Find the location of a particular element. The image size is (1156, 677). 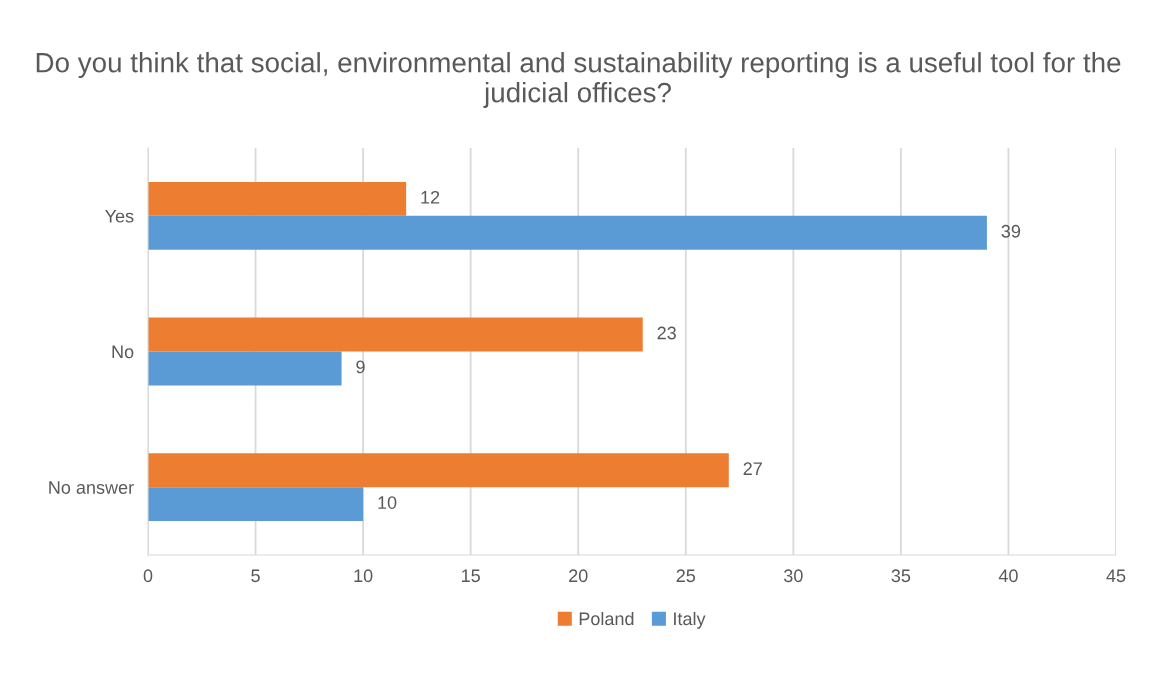

y-tick-label: No is located at coordinates (123, 352).